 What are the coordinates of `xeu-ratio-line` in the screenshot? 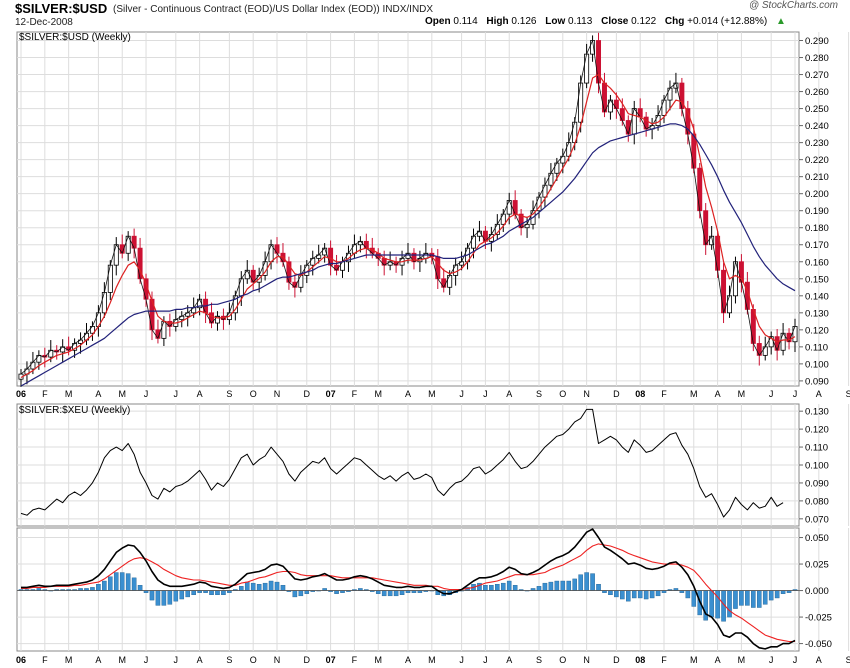 It's located at (402, 463).